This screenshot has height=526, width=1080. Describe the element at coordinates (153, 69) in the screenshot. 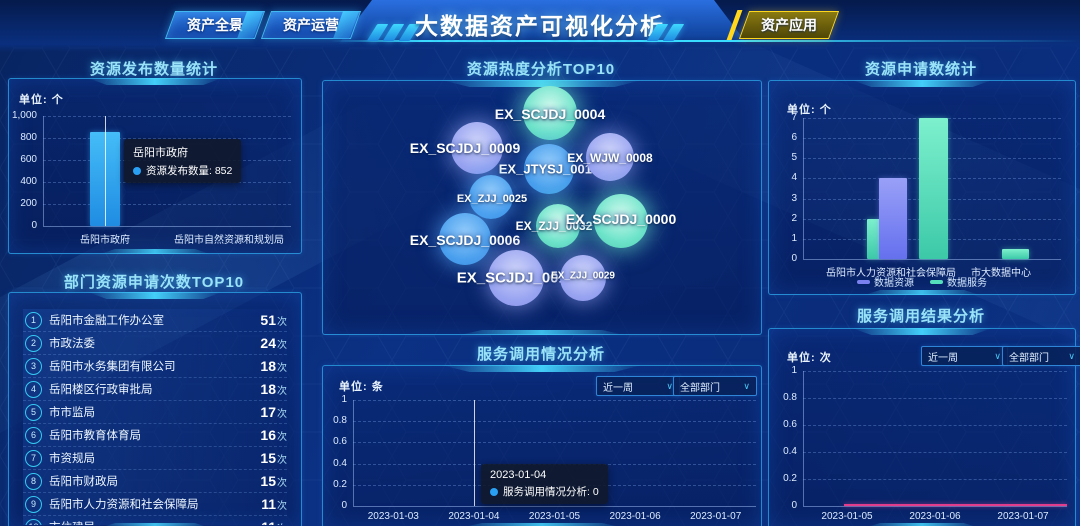

I see `panel-title-publish: 资源发布数量统计` at that location.